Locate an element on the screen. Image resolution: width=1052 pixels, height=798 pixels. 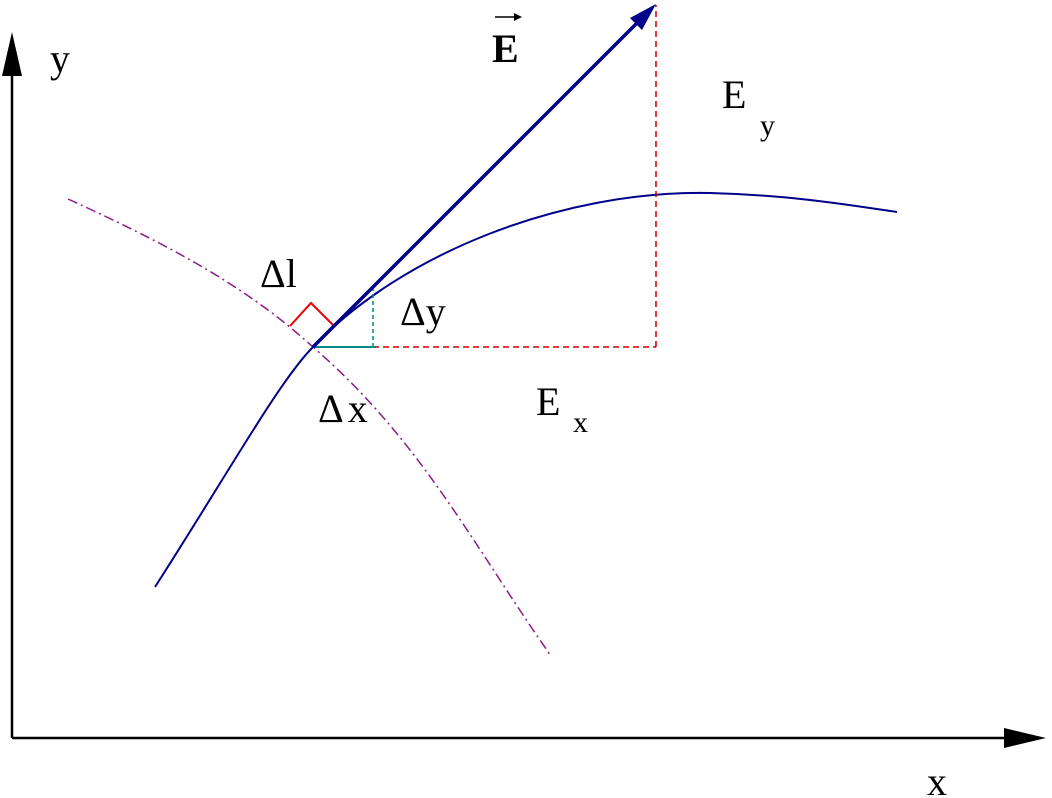
x-axis-label: x is located at coordinates (937, 778).